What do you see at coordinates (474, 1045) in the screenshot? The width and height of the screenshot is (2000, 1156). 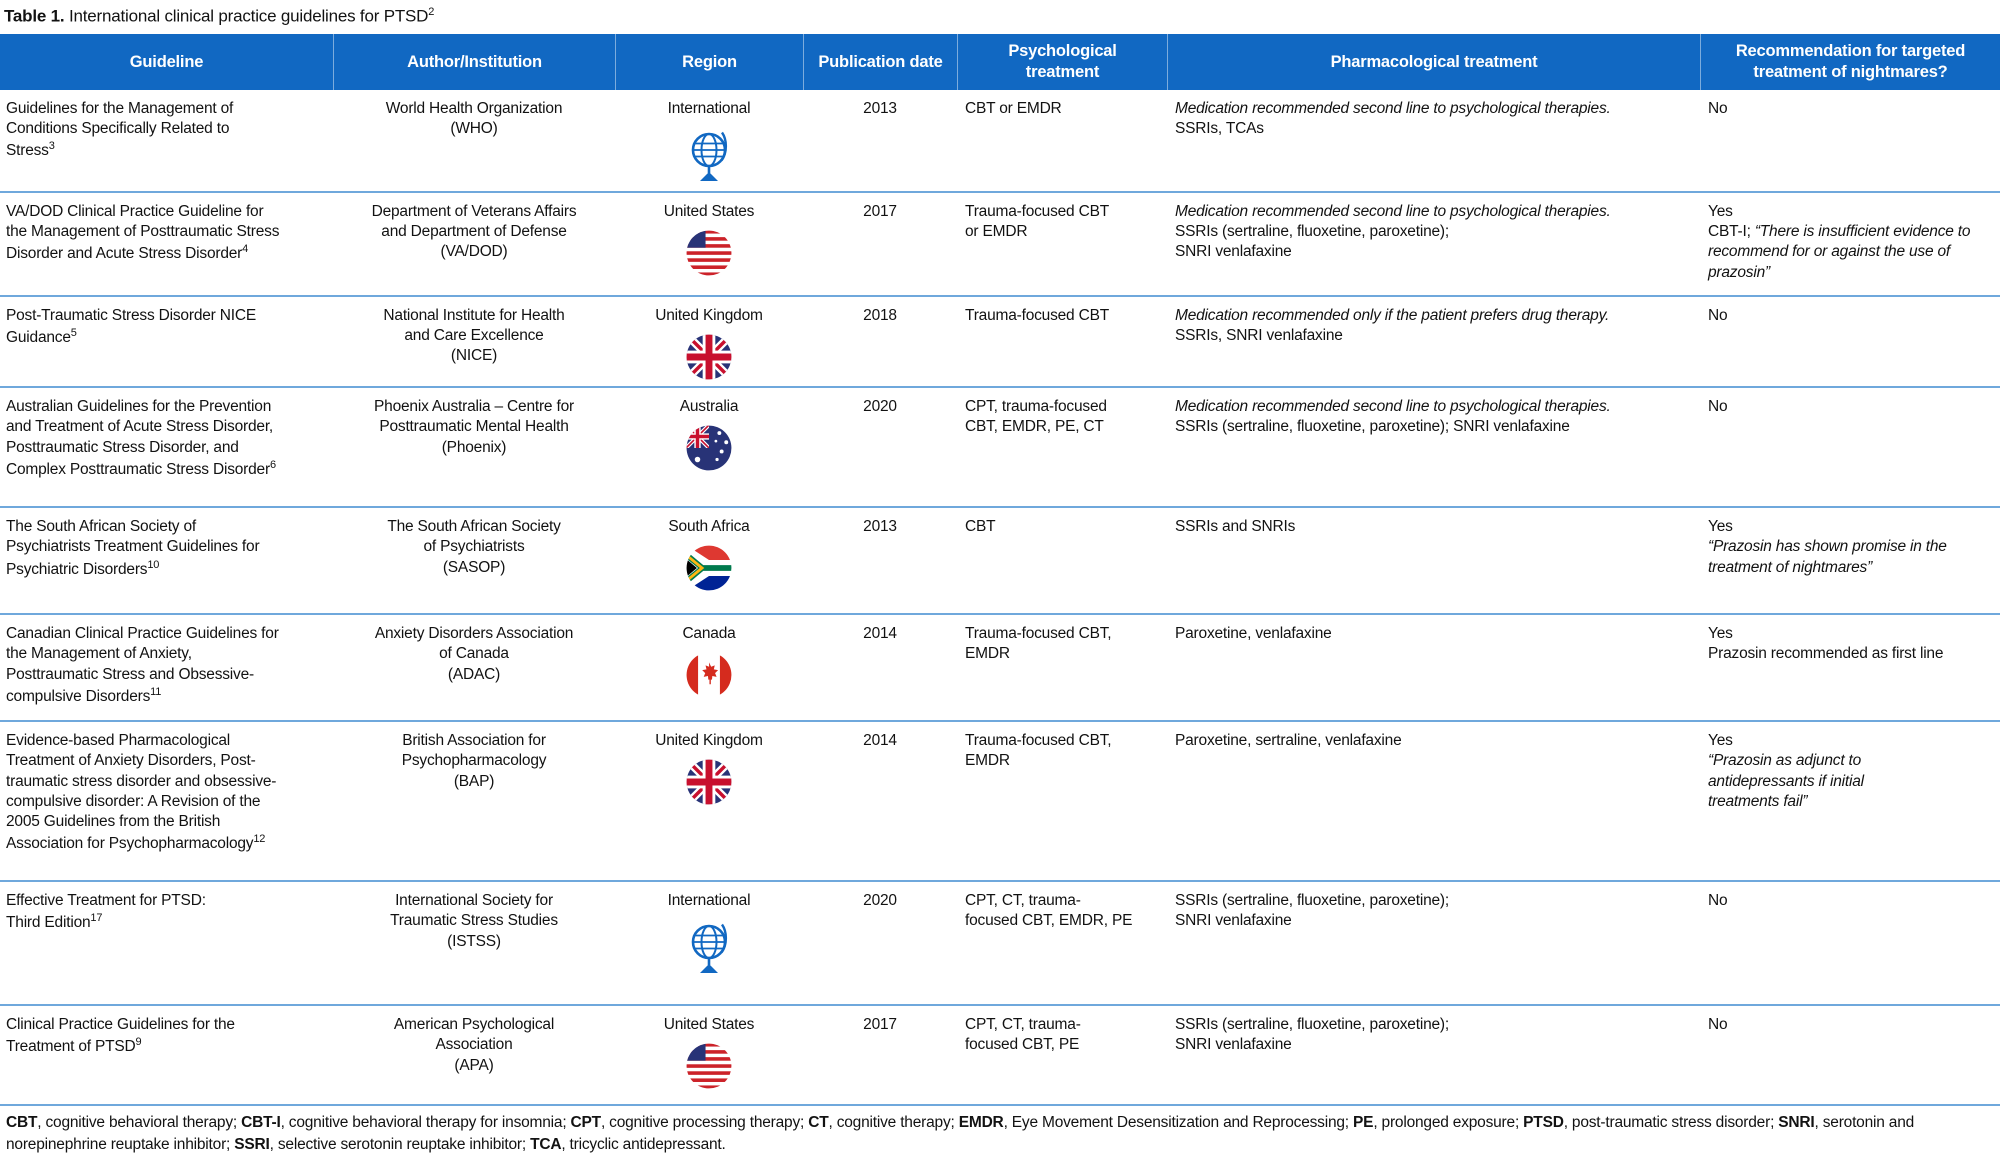 I see `author-institution-cell: American Psychological Association (APA)` at bounding box center [474, 1045].